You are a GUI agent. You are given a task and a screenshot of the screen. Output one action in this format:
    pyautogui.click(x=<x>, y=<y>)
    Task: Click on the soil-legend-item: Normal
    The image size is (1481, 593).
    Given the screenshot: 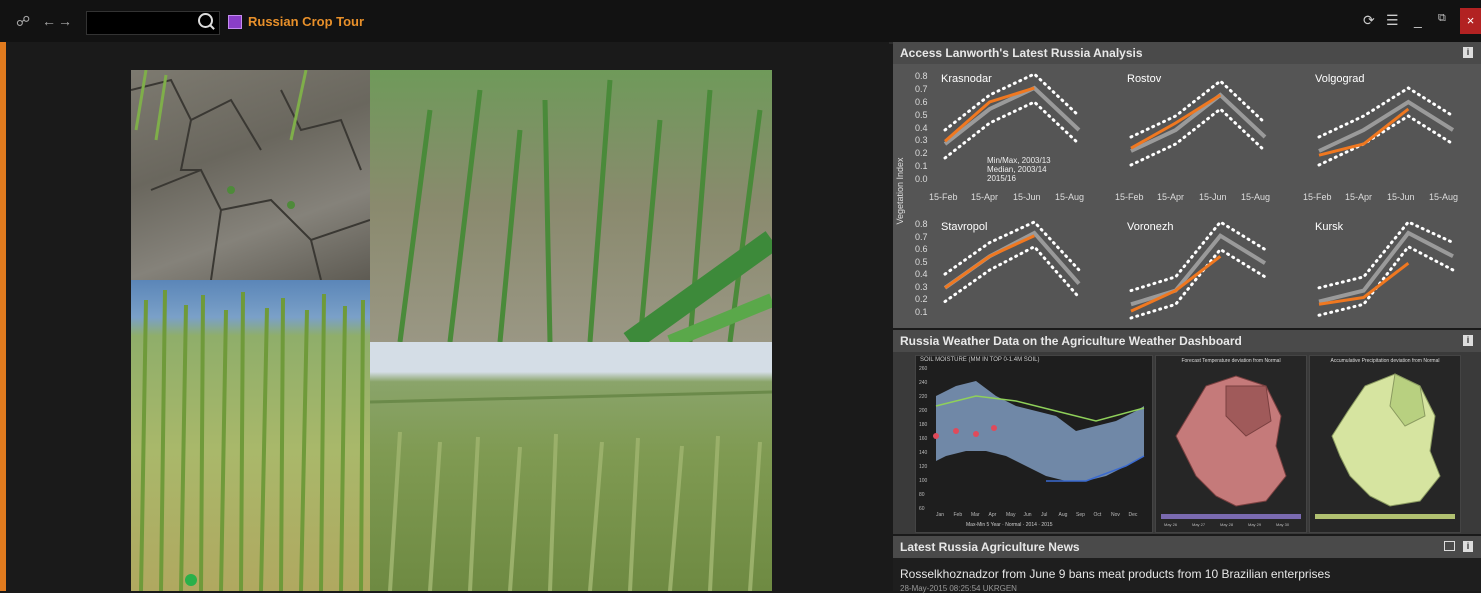 What is the action you would take?
    pyautogui.click(x=1013, y=525)
    